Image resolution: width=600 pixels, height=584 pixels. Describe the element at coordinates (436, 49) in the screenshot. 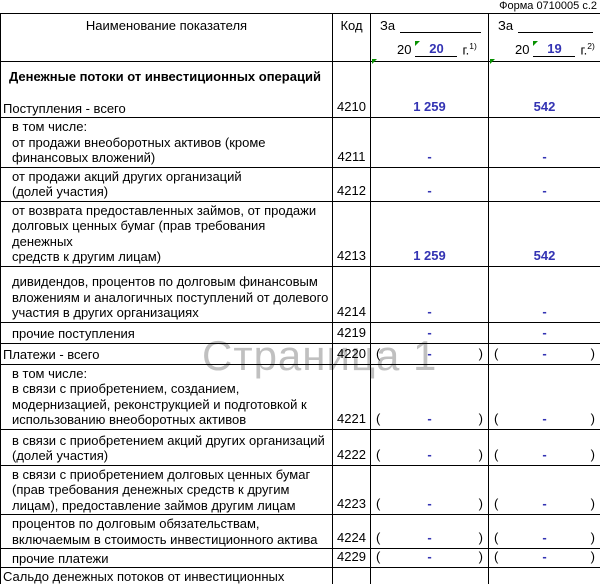

I see `year-field: 20` at that location.